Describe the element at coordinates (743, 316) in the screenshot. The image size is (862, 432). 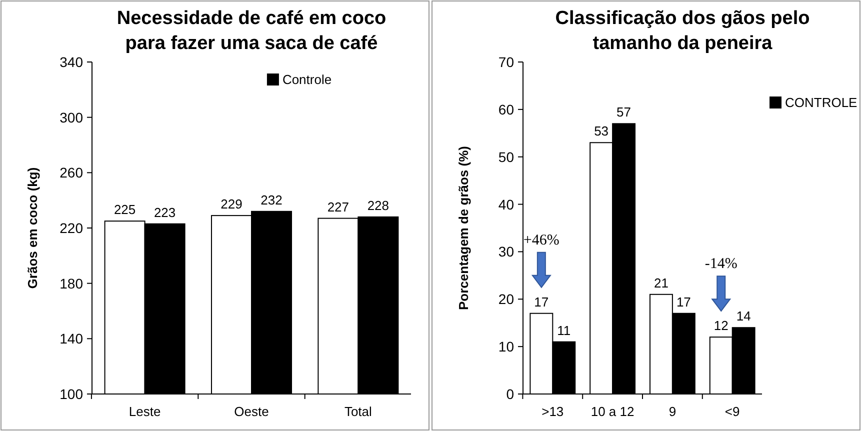
I see `data-label: 14` at that location.